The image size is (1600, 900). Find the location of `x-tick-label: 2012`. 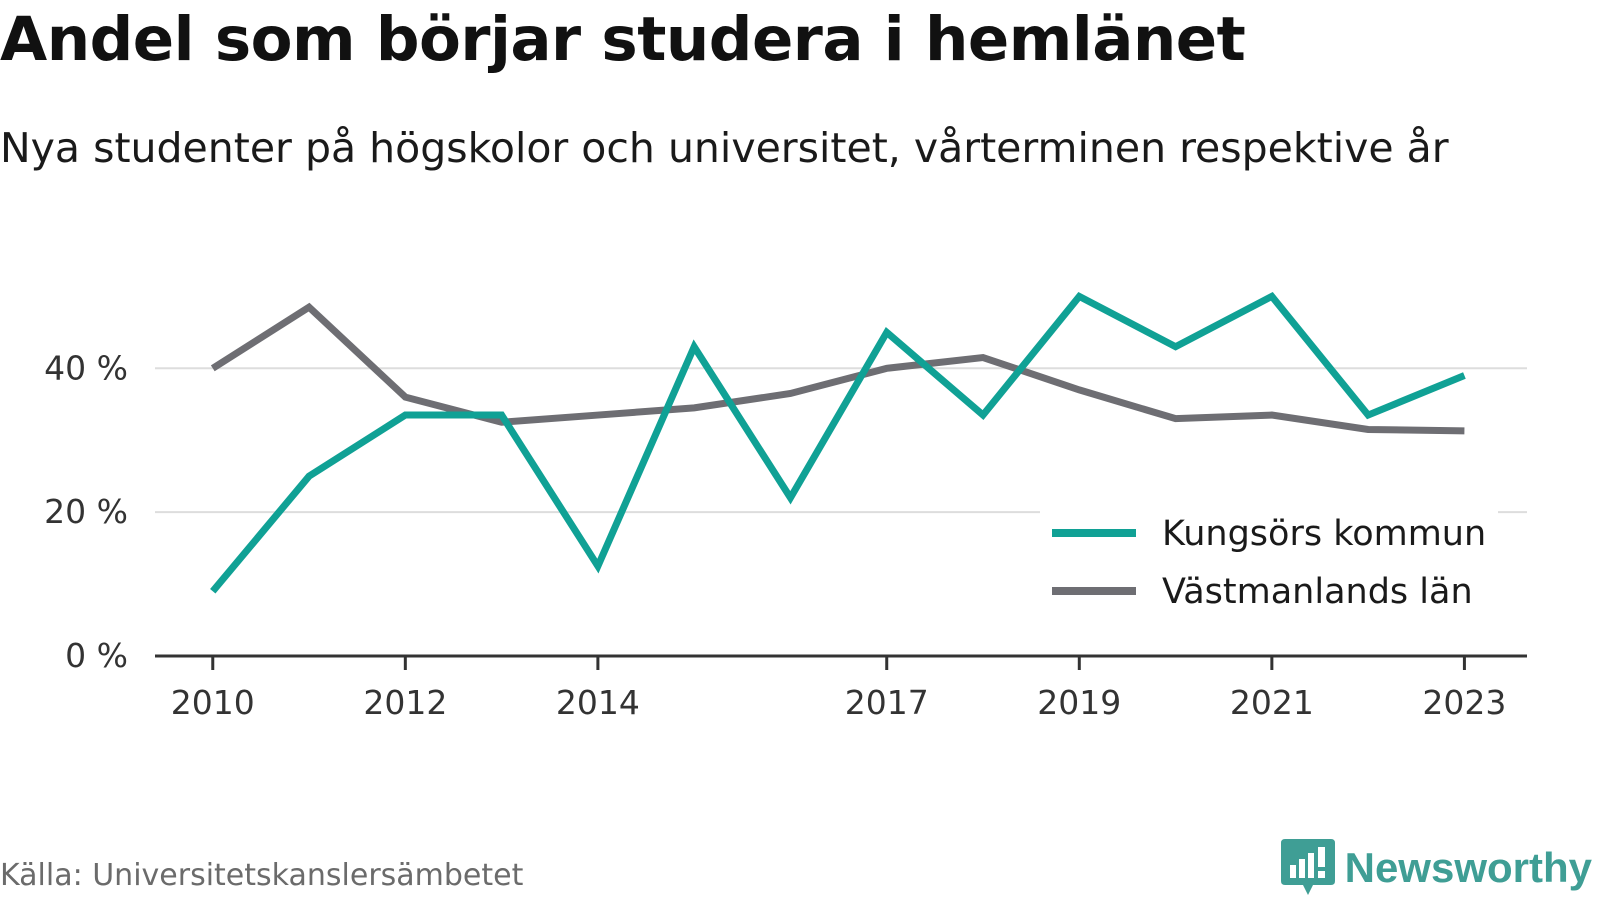

x-tick-label: 2012 is located at coordinates (405, 702).